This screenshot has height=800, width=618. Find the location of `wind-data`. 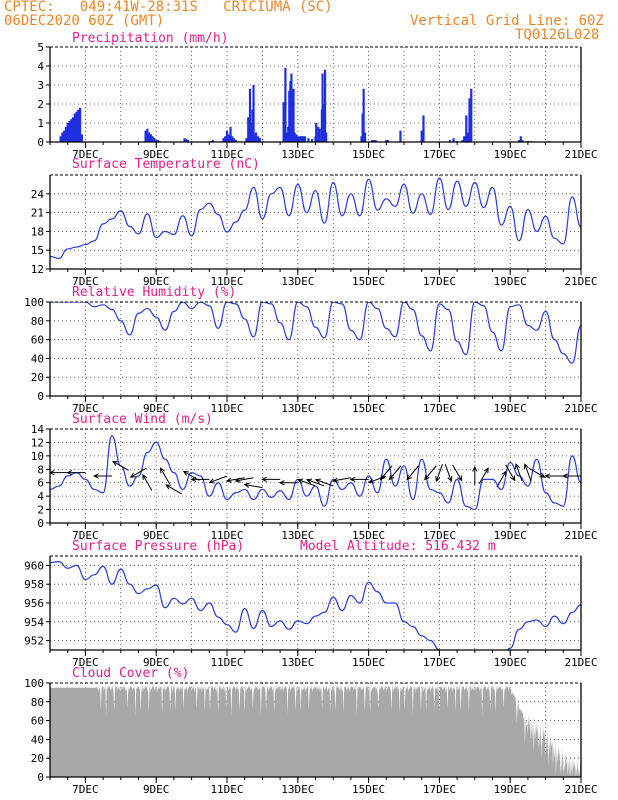

wind-data is located at coordinates (315, 473).